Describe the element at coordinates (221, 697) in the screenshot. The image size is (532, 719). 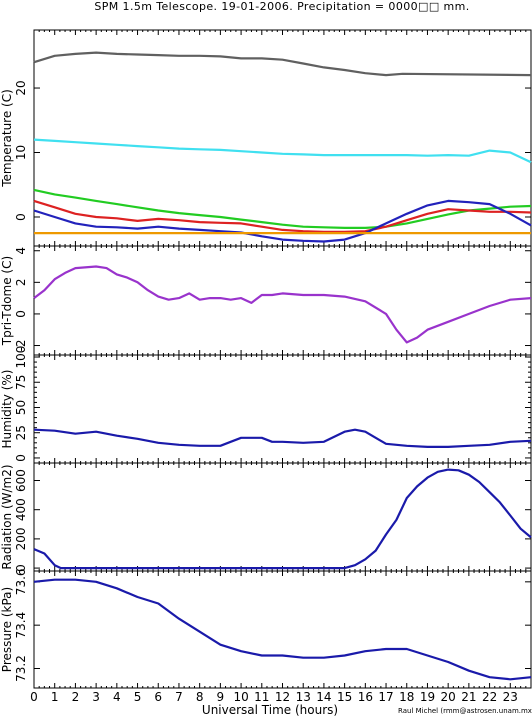
I see `x-tick-label: 9` at that location.